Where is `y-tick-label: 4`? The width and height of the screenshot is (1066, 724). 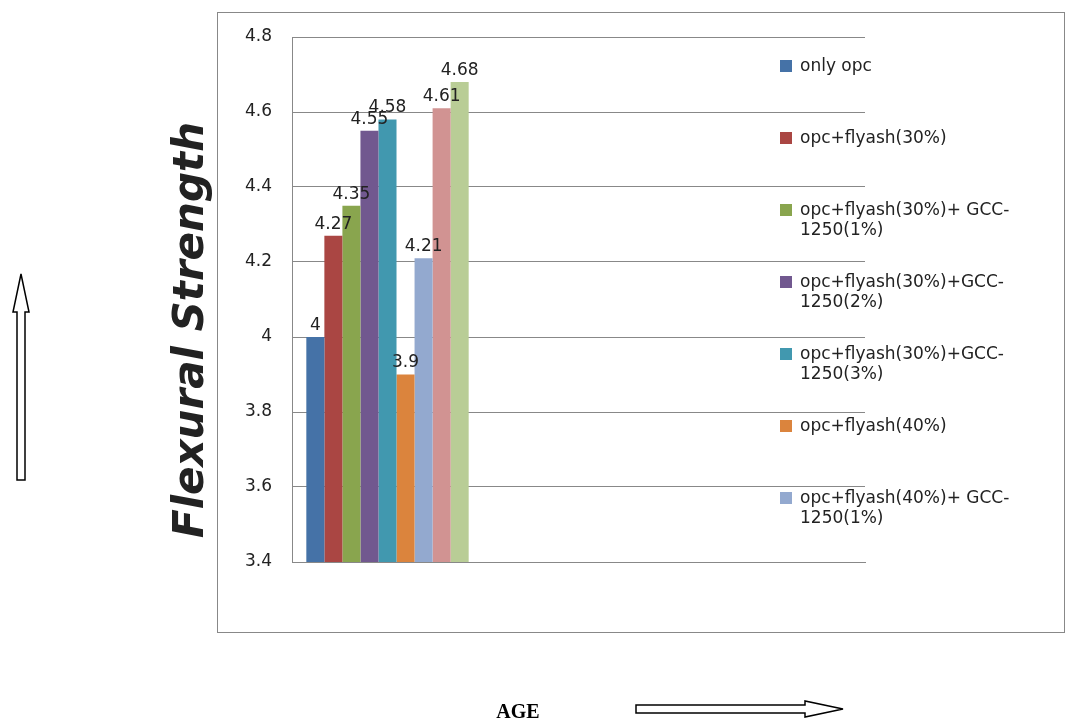 y-tick-label: 4 is located at coordinates (266, 335).